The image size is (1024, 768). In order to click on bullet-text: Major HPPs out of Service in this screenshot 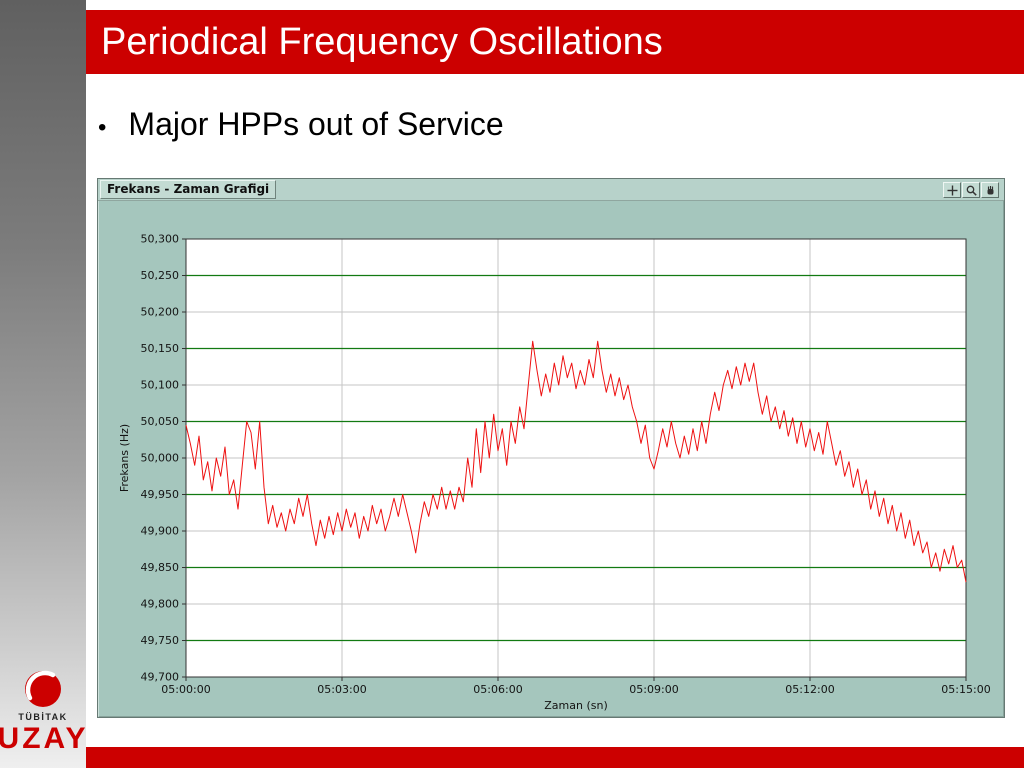, I will do `click(316, 124)`.